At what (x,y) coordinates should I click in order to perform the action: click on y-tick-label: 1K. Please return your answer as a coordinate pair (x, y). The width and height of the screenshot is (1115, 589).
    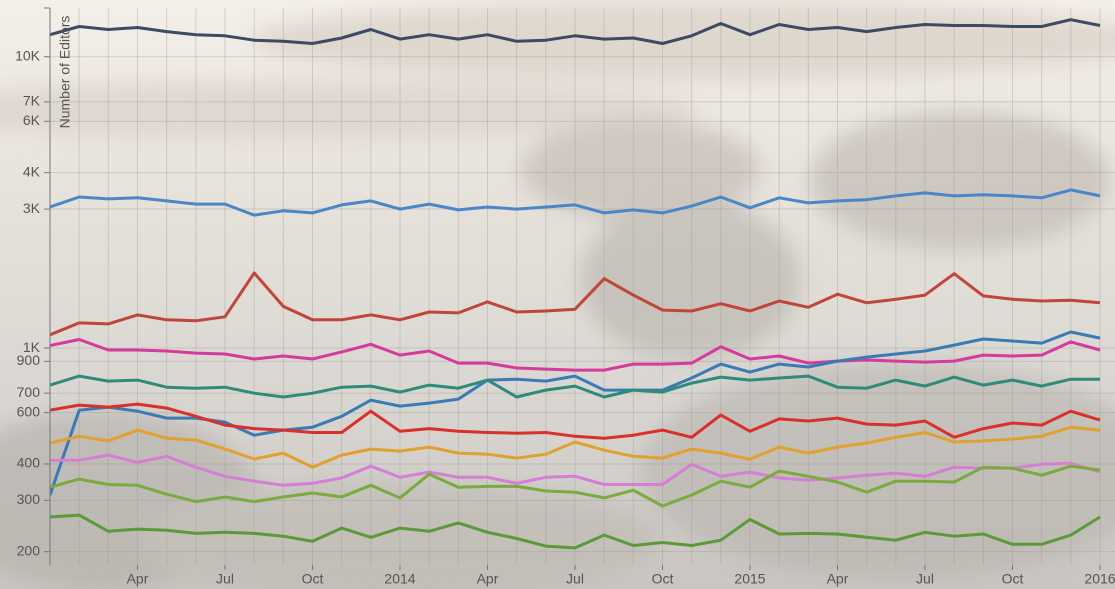
    Looking at the image, I should click on (32, 347).